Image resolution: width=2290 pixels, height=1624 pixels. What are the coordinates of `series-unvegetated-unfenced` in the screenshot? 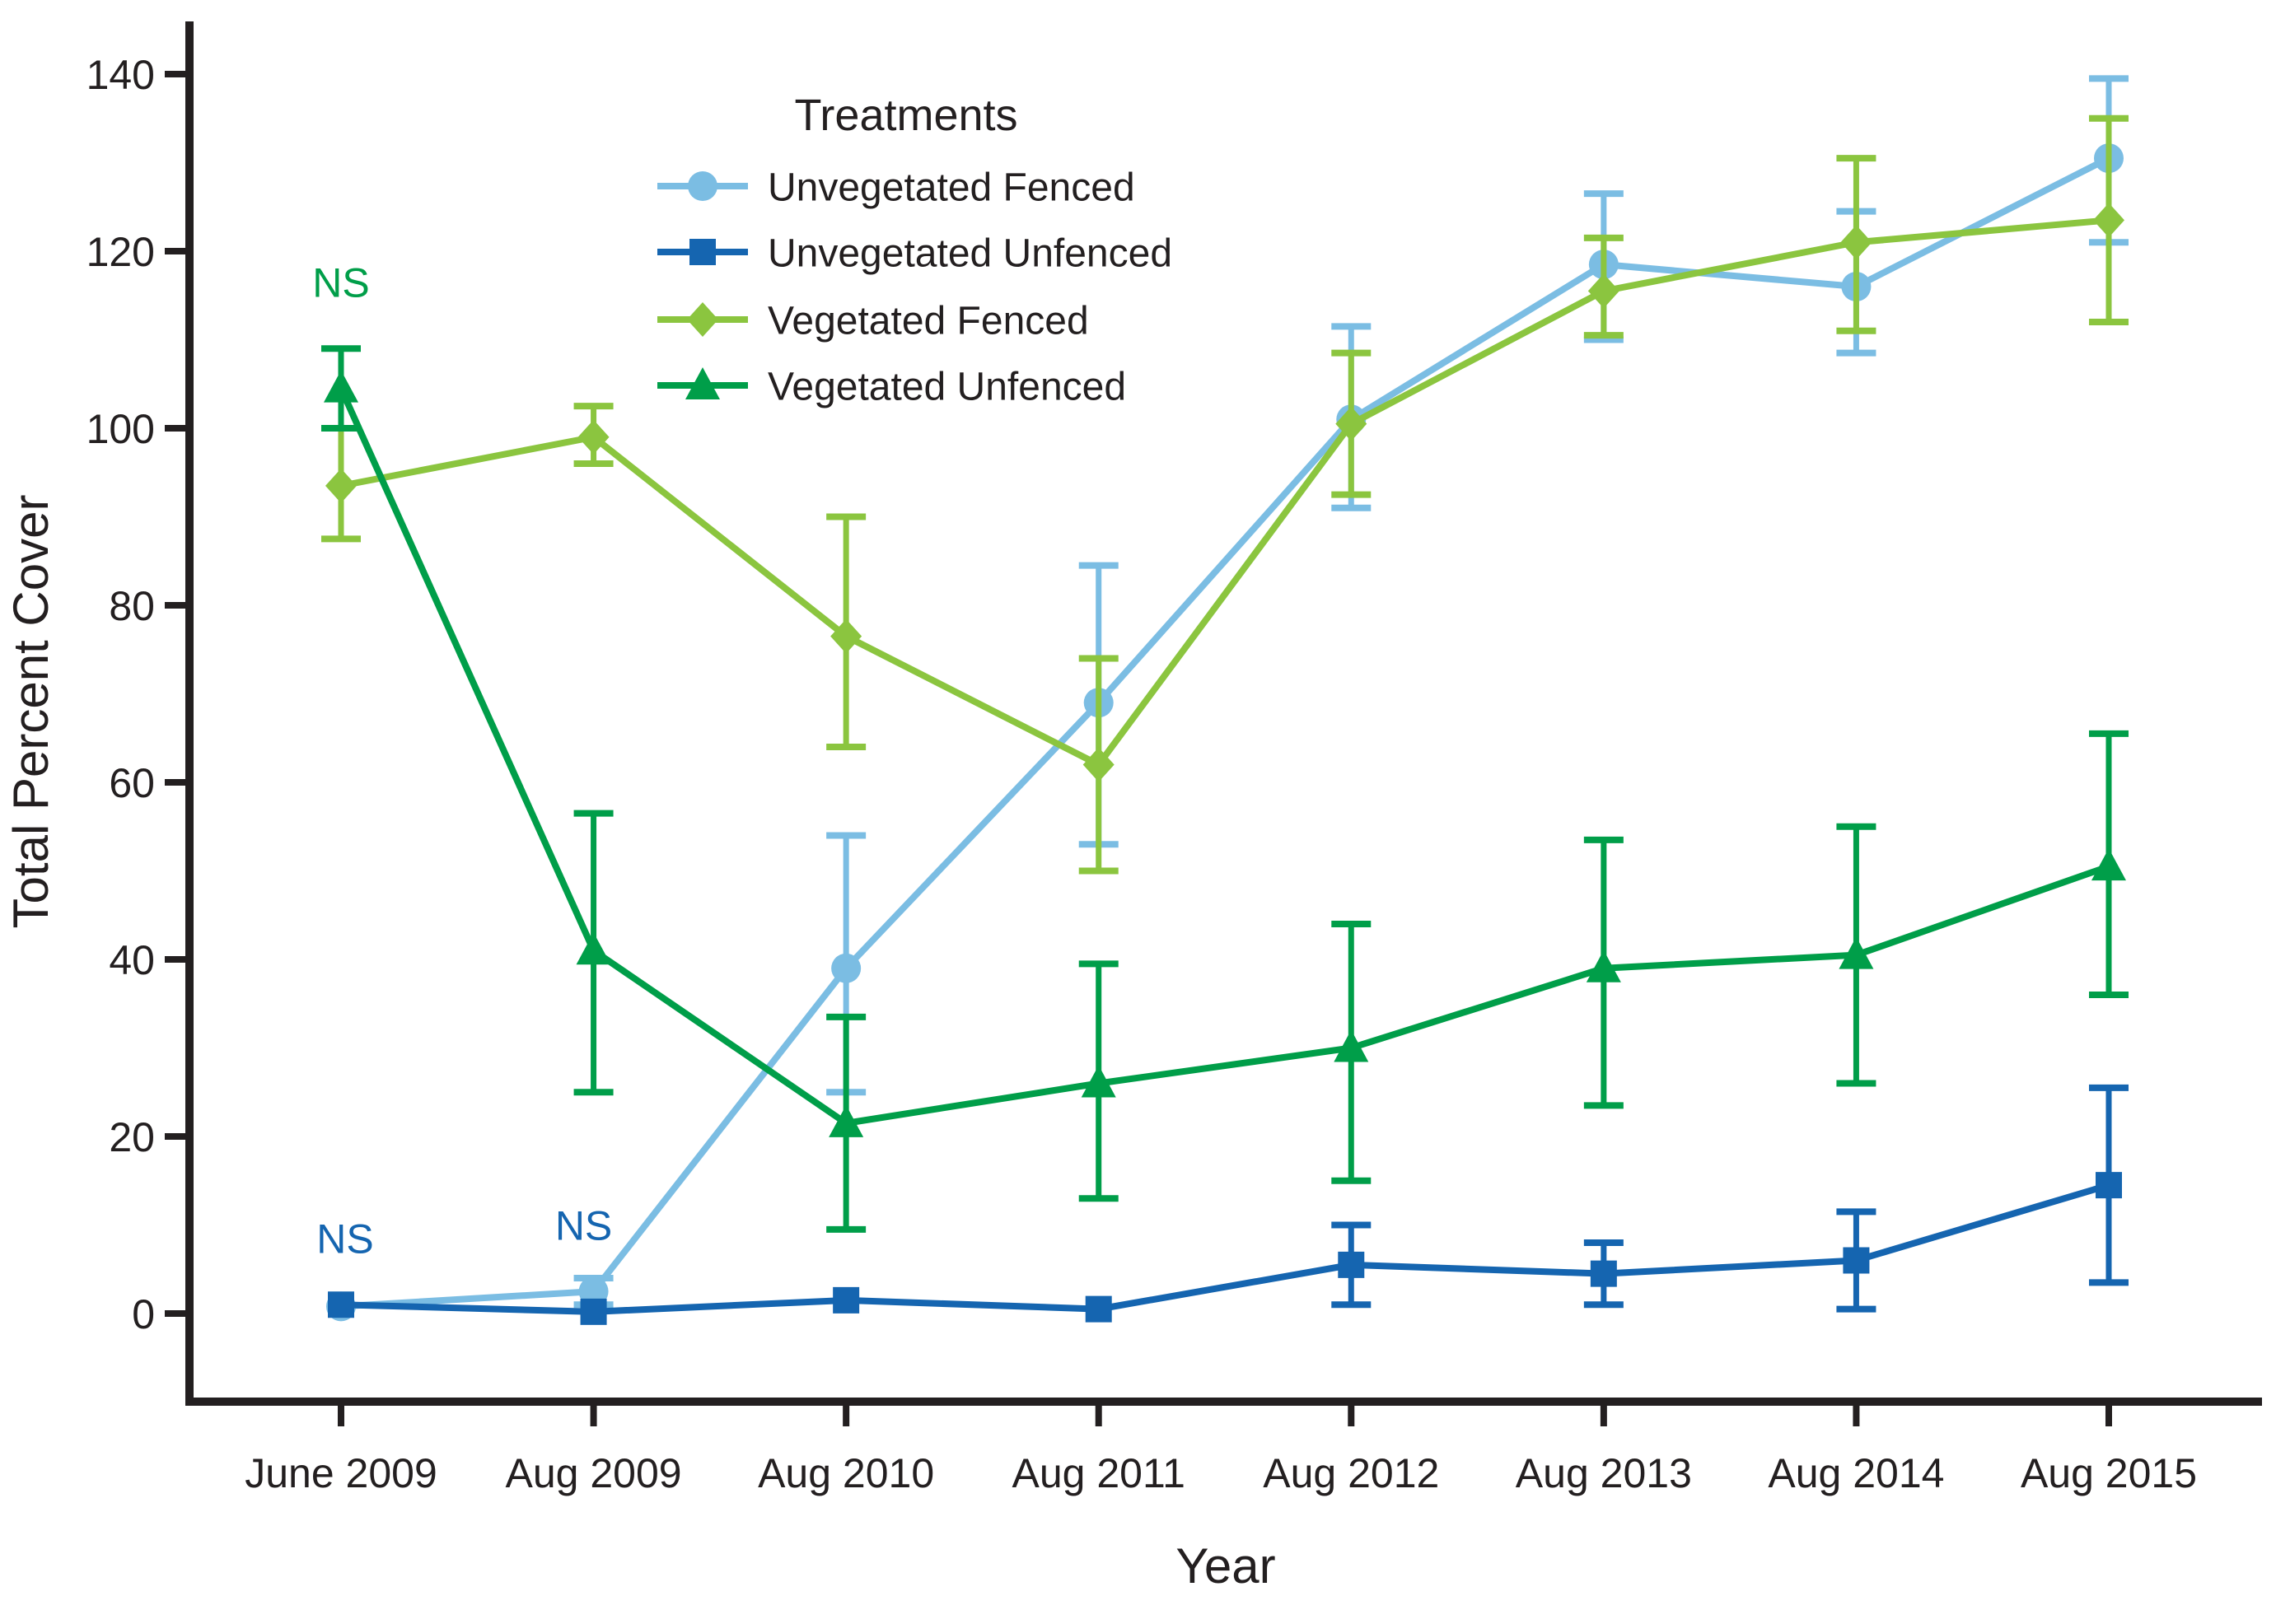 It's located at (1228, 1204).